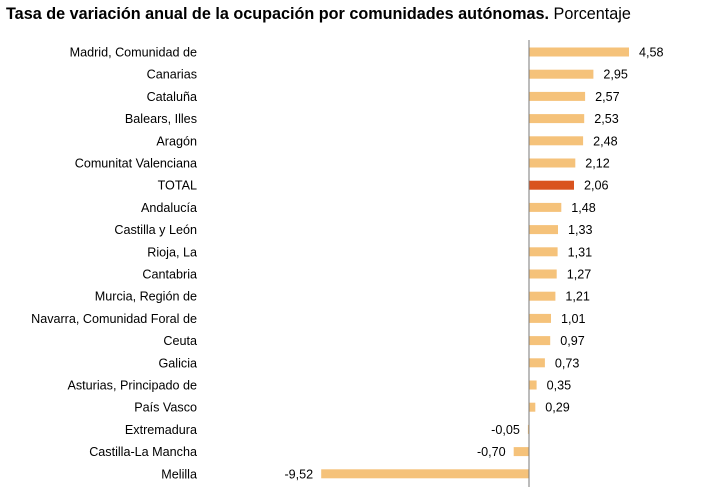 The height and width of the screenshot is (500, 726). I want to click on value-label-6: 2,06, so click(596, 186).